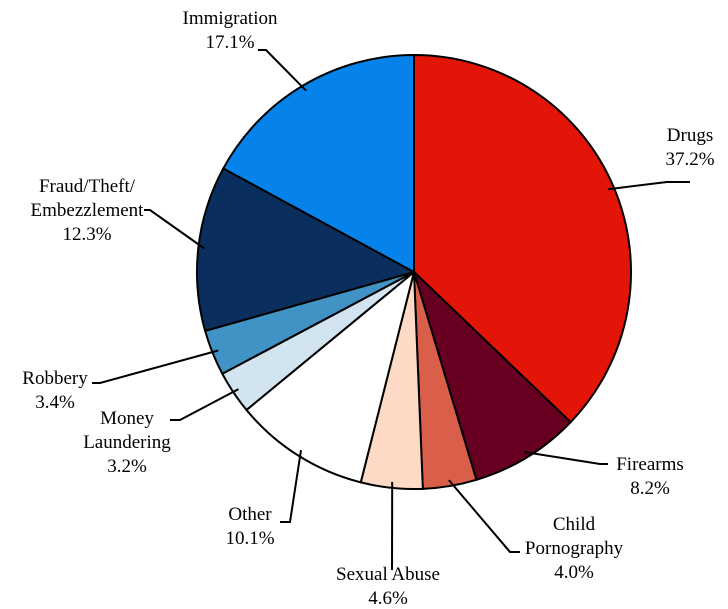 The width and height of the screenshot is (728, 609). I want to click on pie-slice-immigration, so click(318, 163).